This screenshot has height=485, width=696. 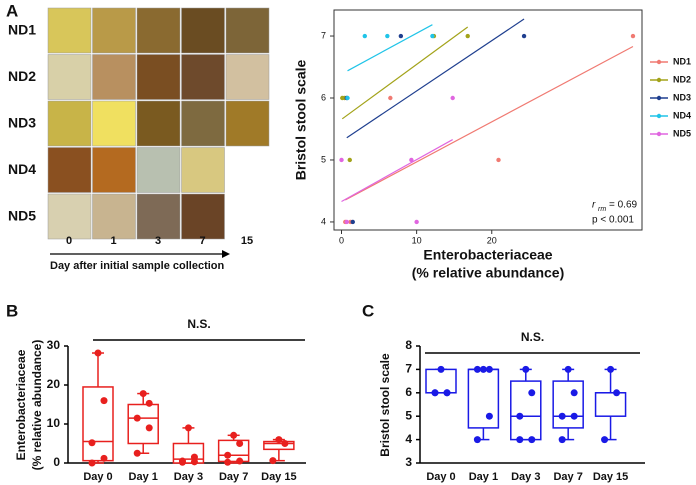 I want to click on y-axis-label: Bristol stool scale, so click(x=301, y=119).